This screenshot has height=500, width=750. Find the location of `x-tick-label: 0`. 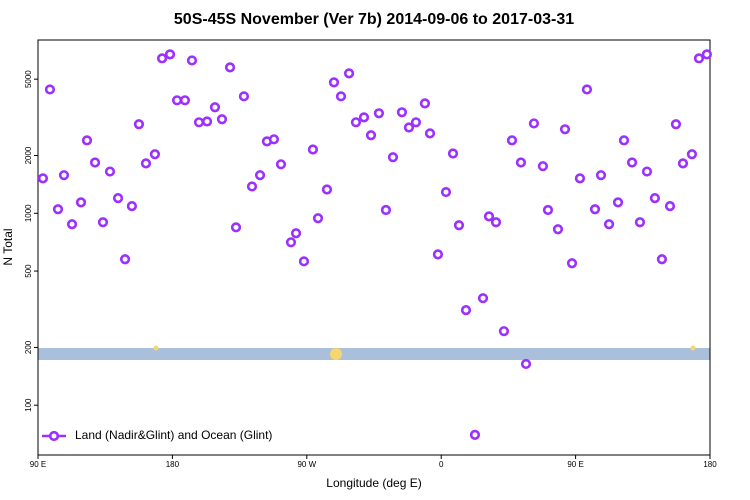

x-tick-label: 0 is located at coordinates (441, 464).